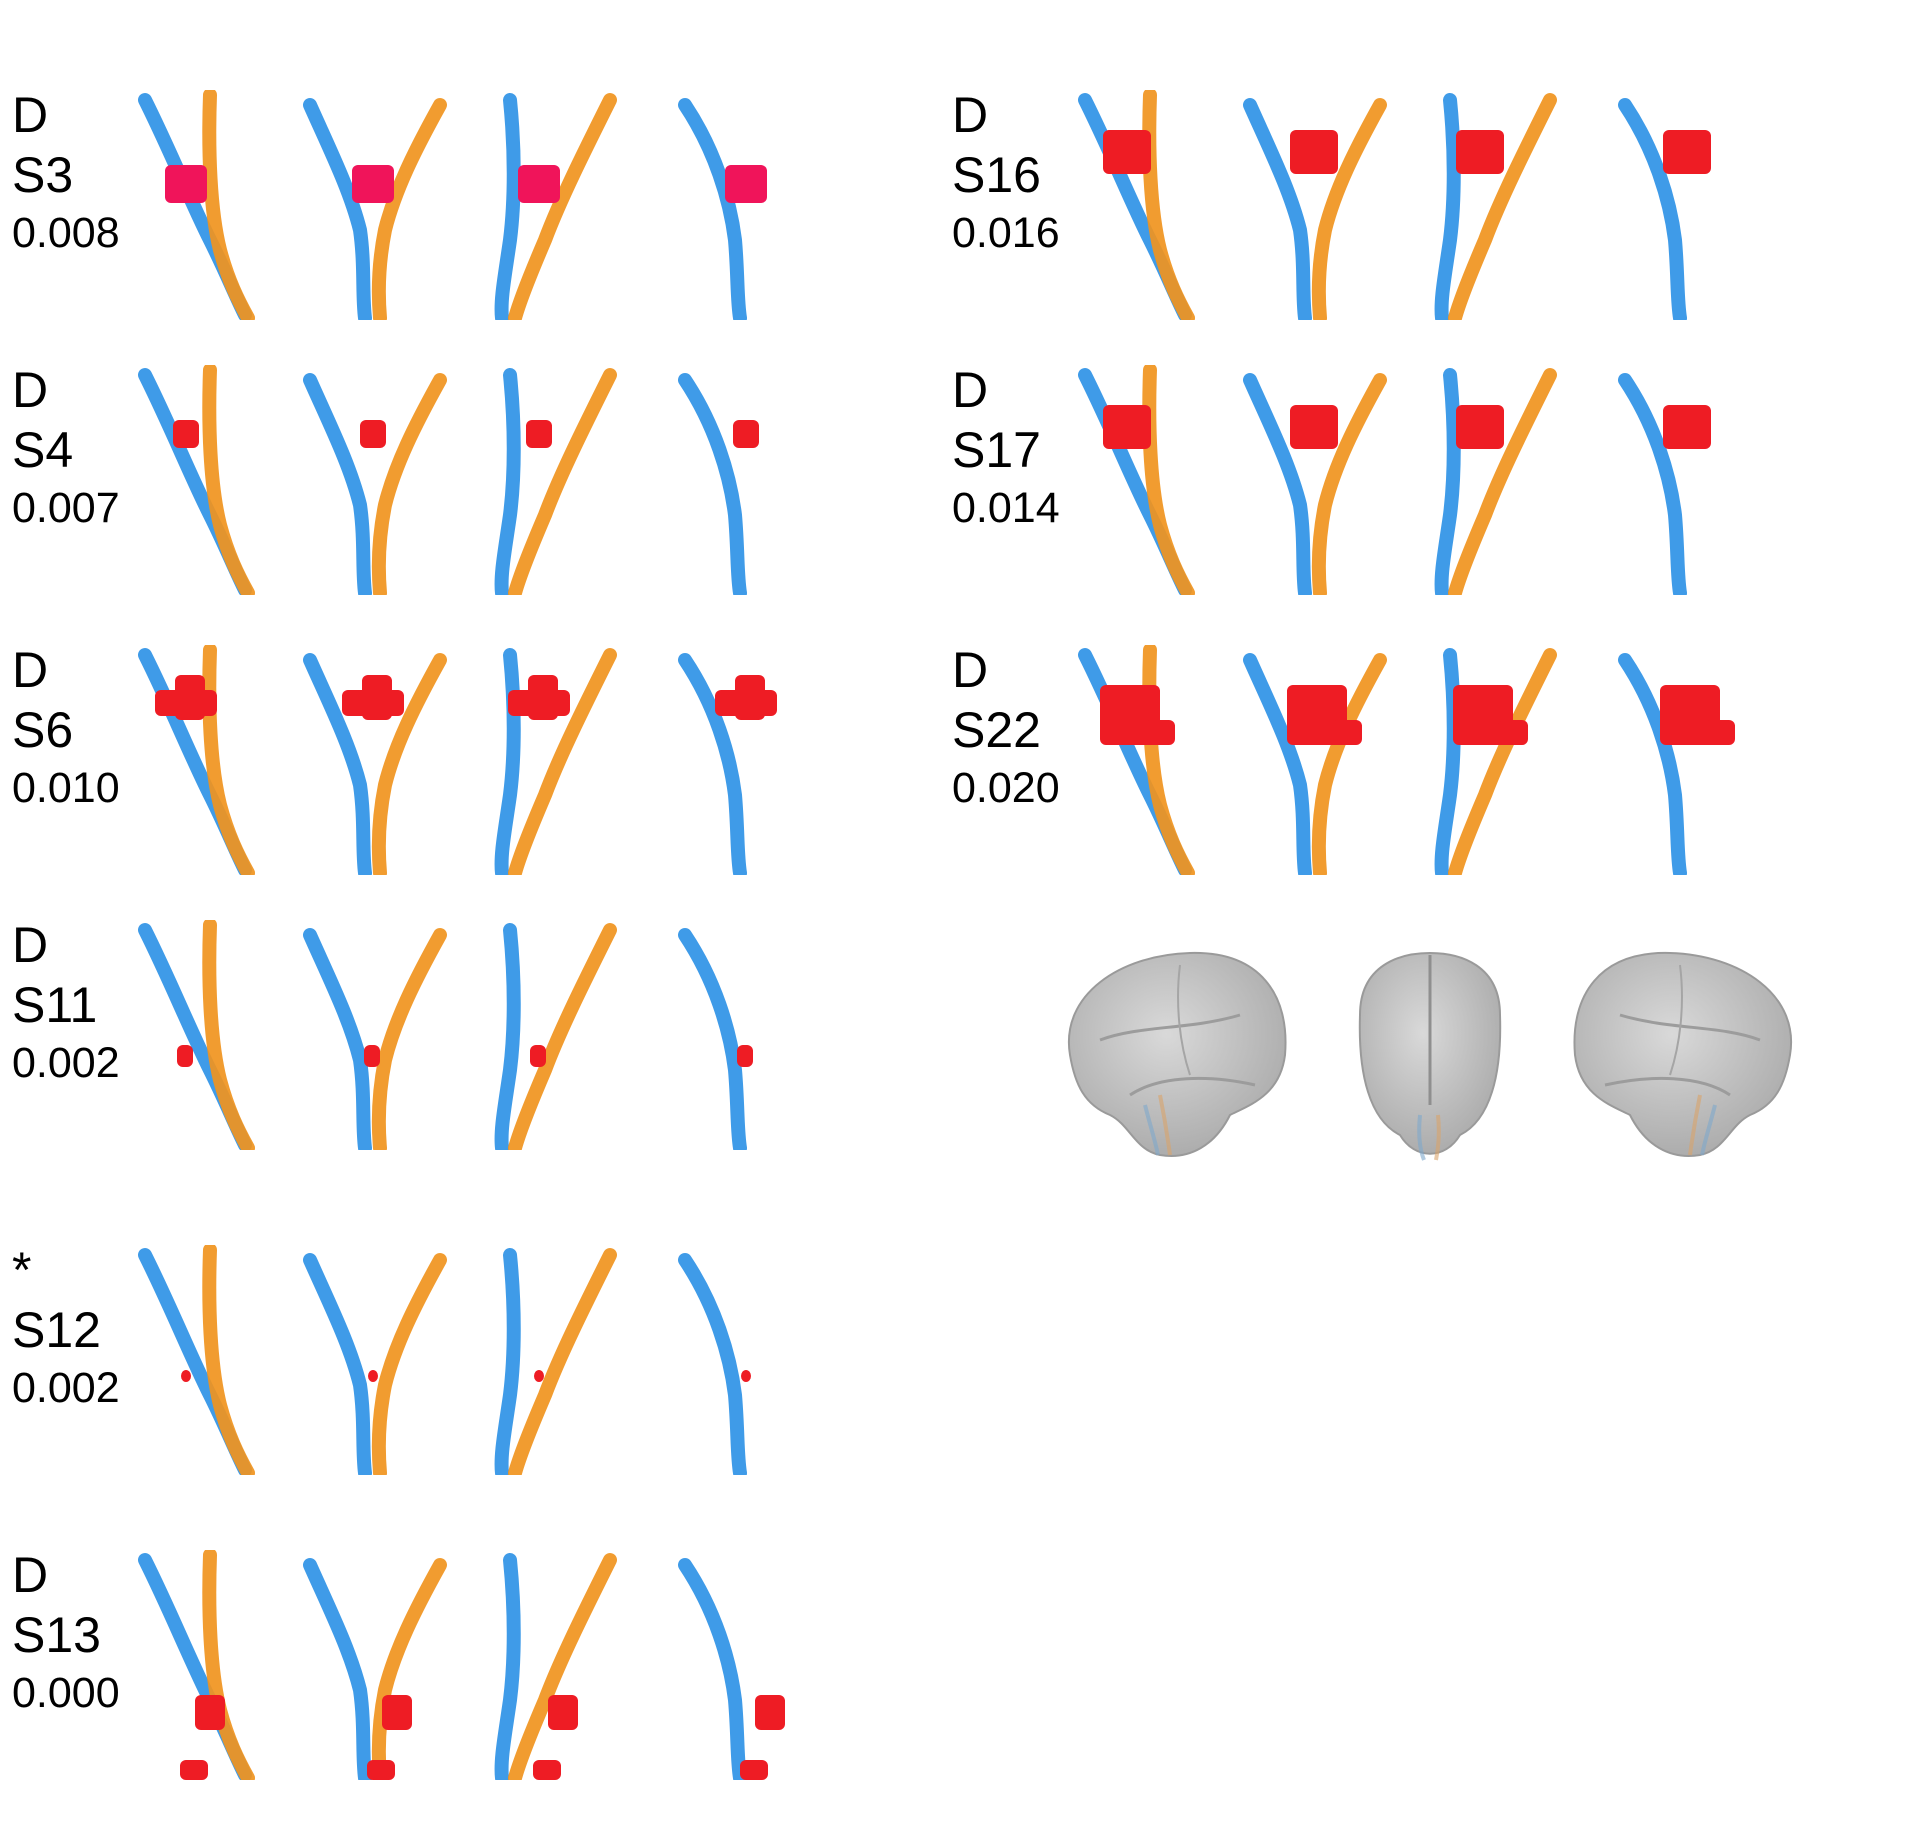 This screenshot has width=1929, height=1825. What do you see at coordinates (22, 1270) in the screenshot?
I see `panel-group-marker: *` at bounding box center [22, 1270].